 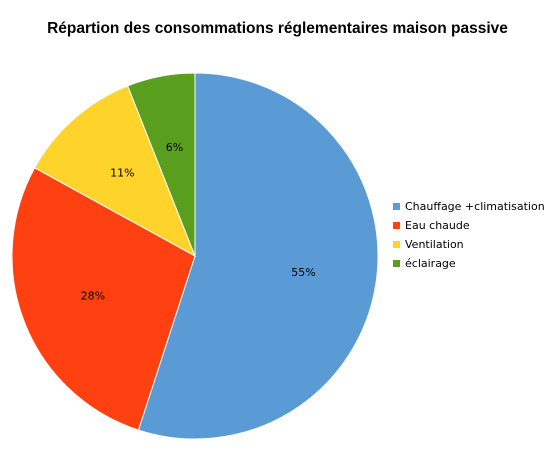 I want to click on slice-label-0: 55%, so click(x=303, y=272).